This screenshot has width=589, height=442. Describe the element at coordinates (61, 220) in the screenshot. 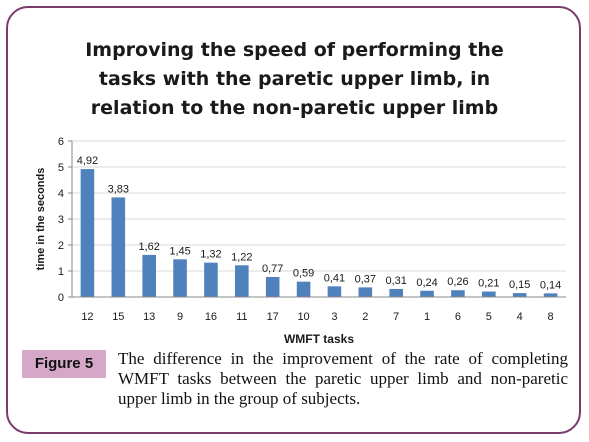

I see `y-tick-label: 3` at that location.